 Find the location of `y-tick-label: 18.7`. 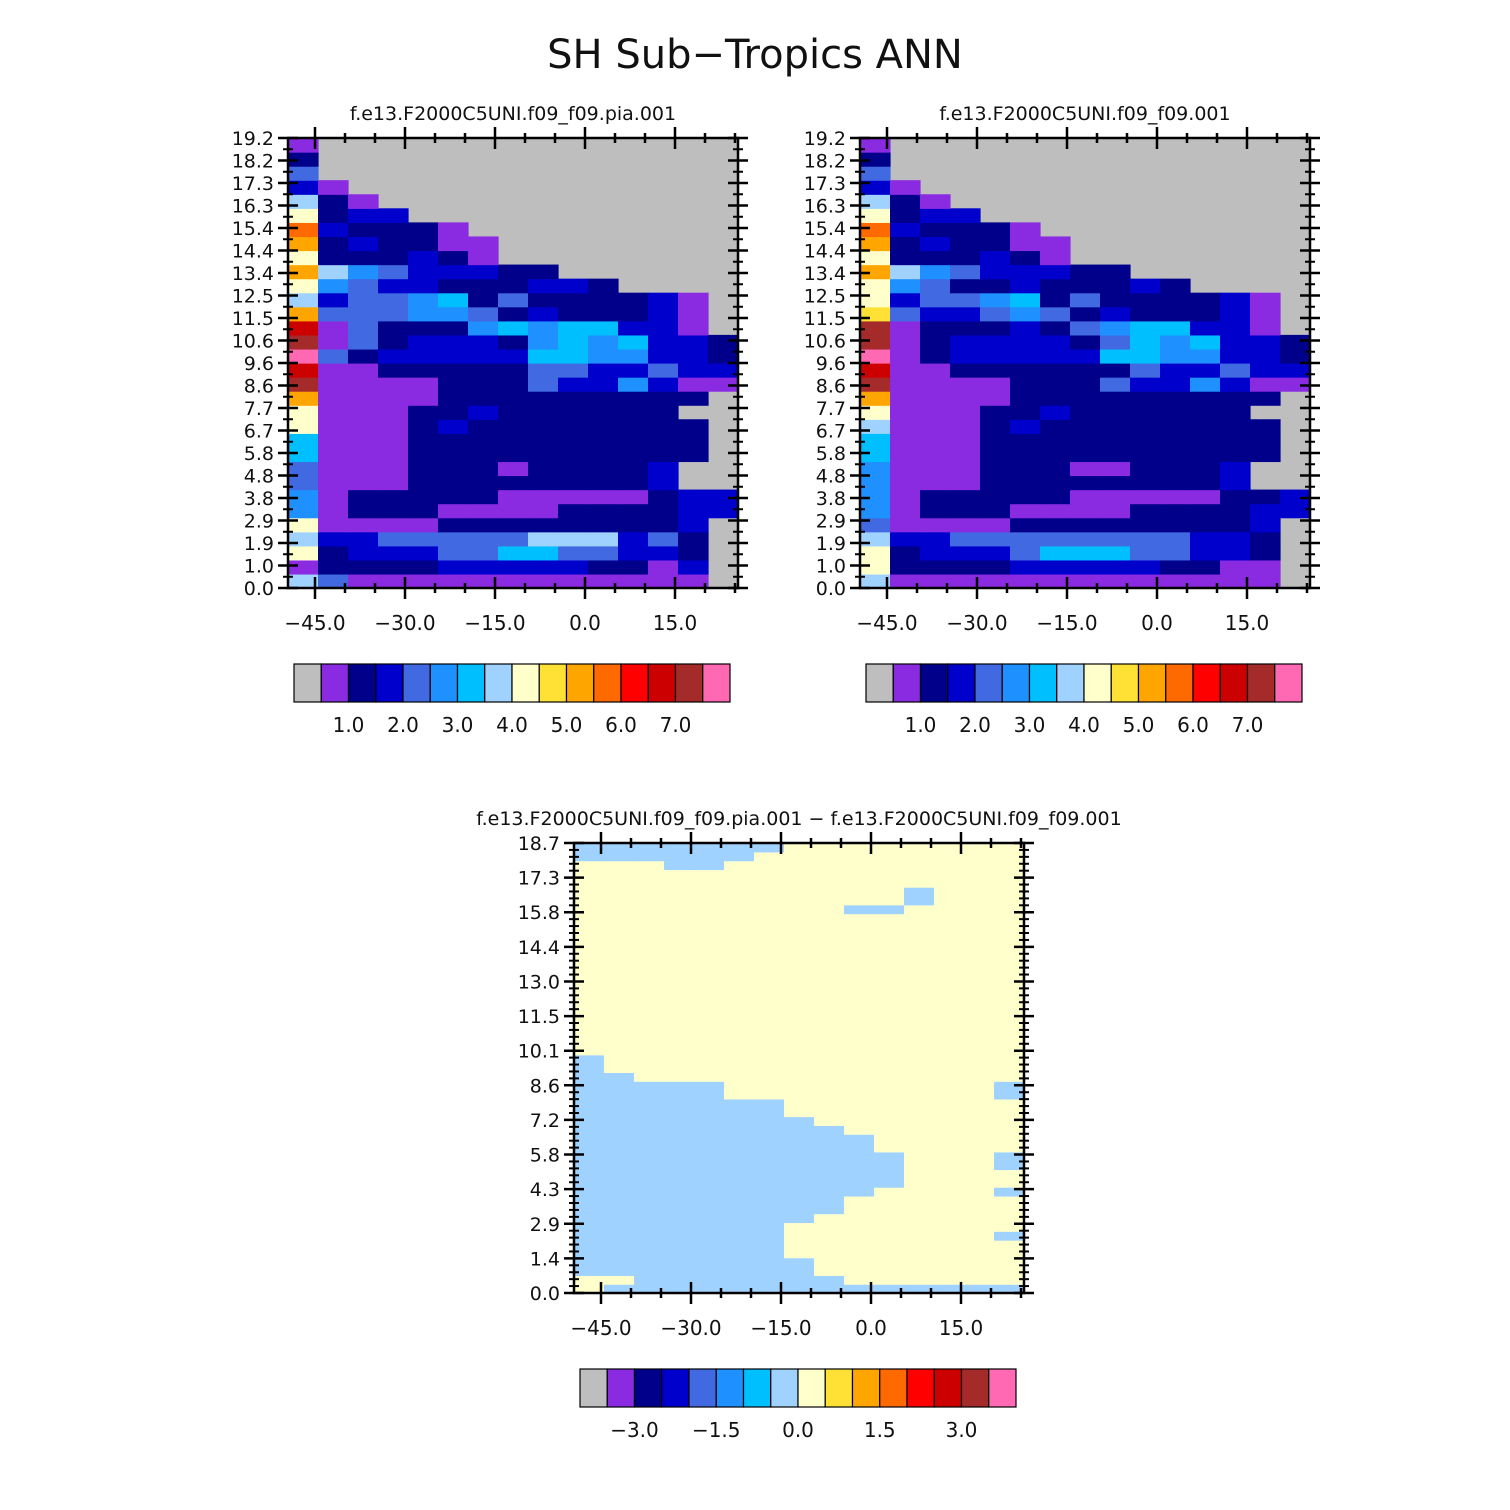

y-tick-label: 18.7 is located at coordinates (539, 844).